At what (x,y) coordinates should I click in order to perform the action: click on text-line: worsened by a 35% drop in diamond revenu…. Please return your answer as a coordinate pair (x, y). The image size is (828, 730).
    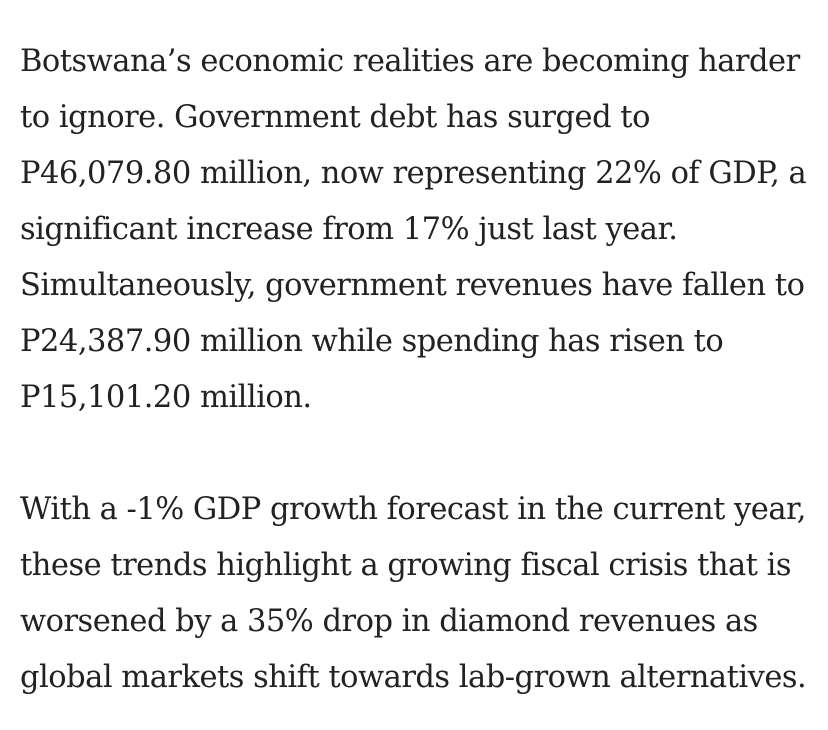
    Looking at the image, I should click on (389, 621).